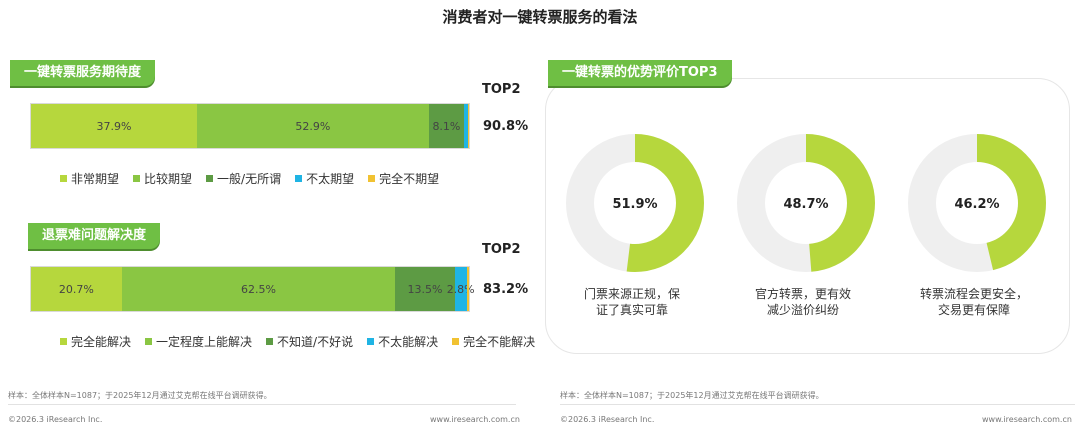  I want to click on refund-legend-item-4: 不太能解决, so click(402, 341).